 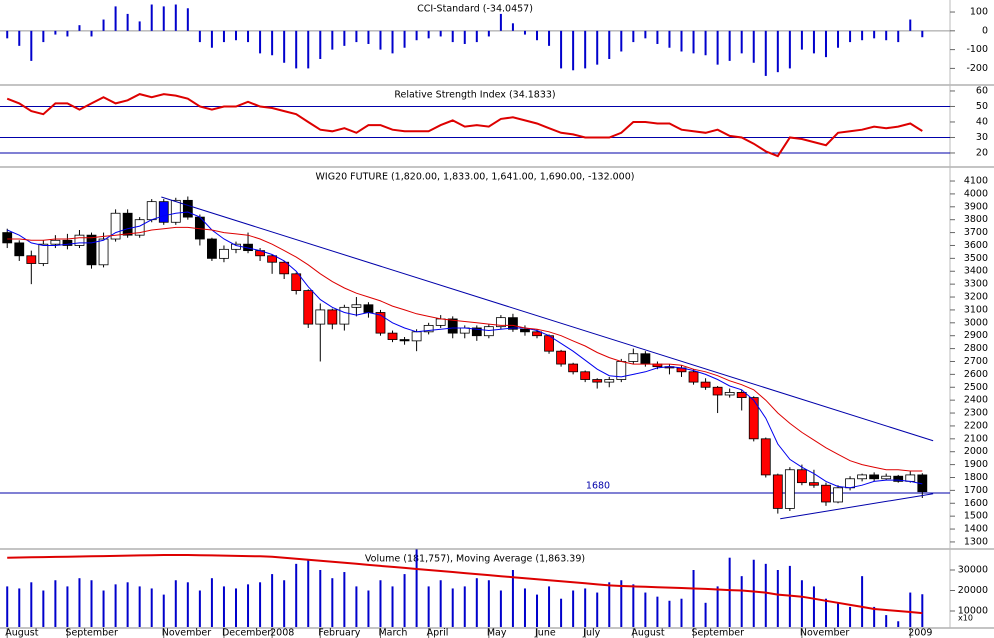 I want to click on y-tick-label: 1800, so click(x=976, y=477).